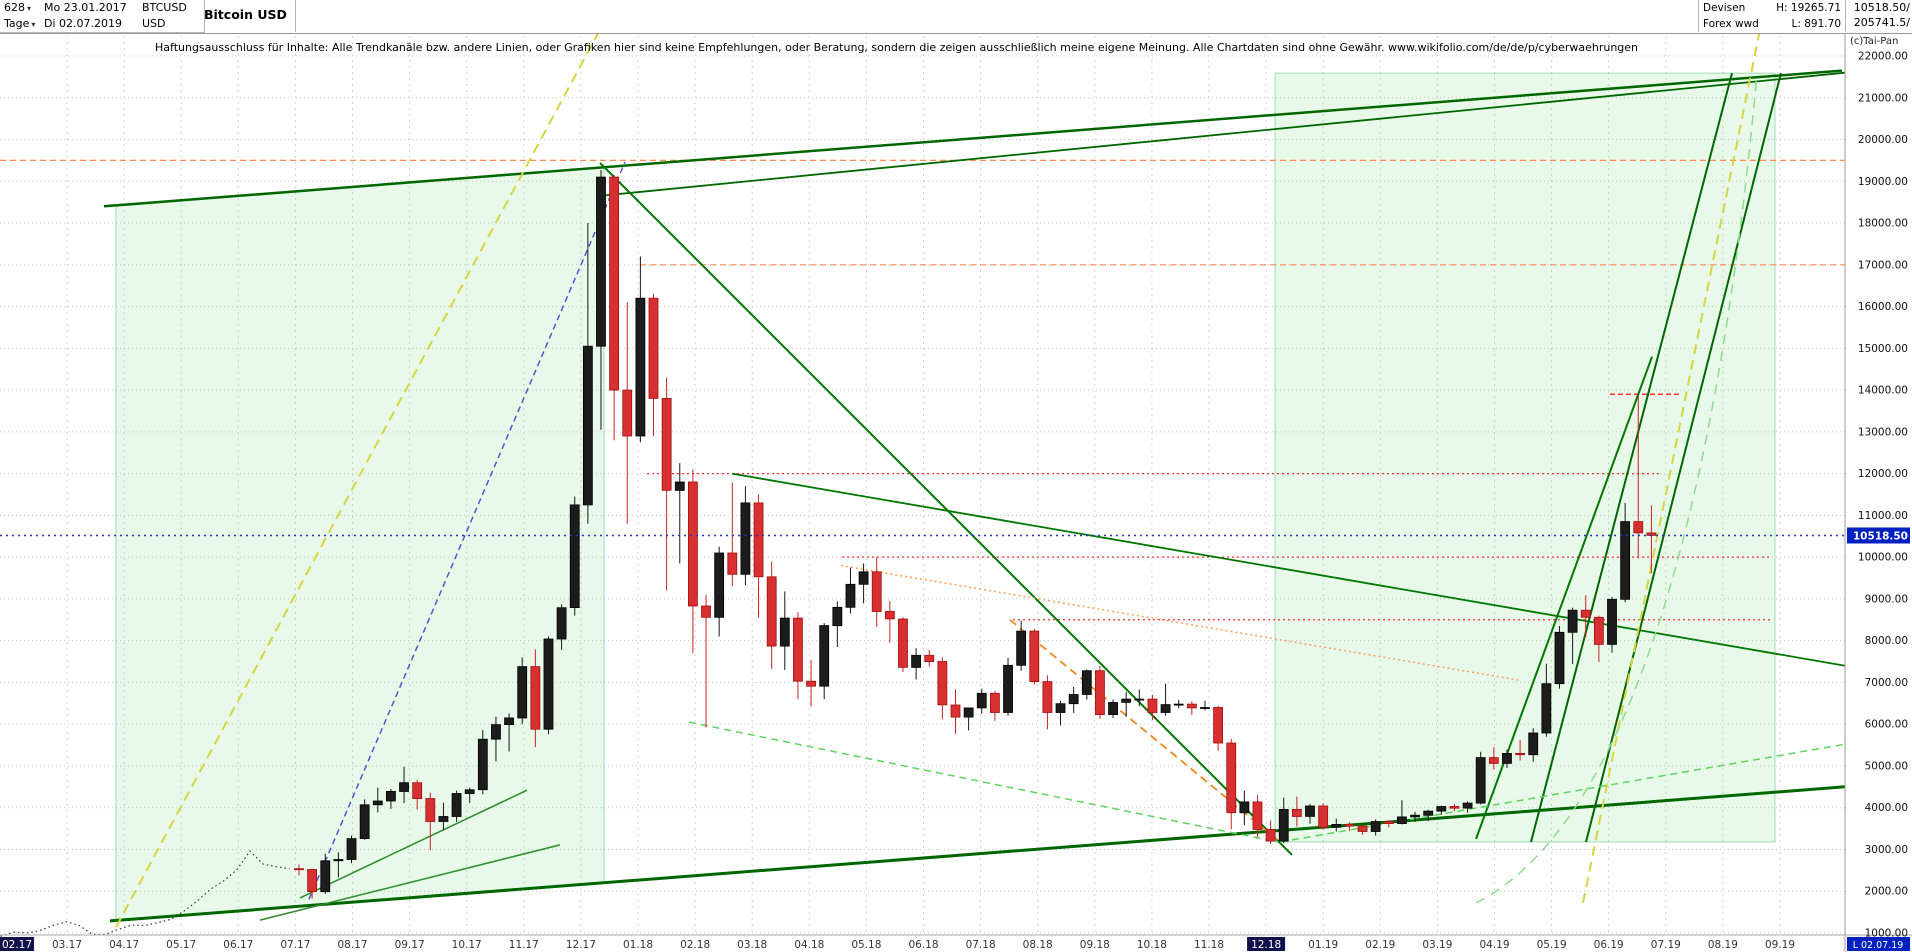 The image size is (1912, 952). I want to click on svg-text: 09.19, so click(1780, 945).